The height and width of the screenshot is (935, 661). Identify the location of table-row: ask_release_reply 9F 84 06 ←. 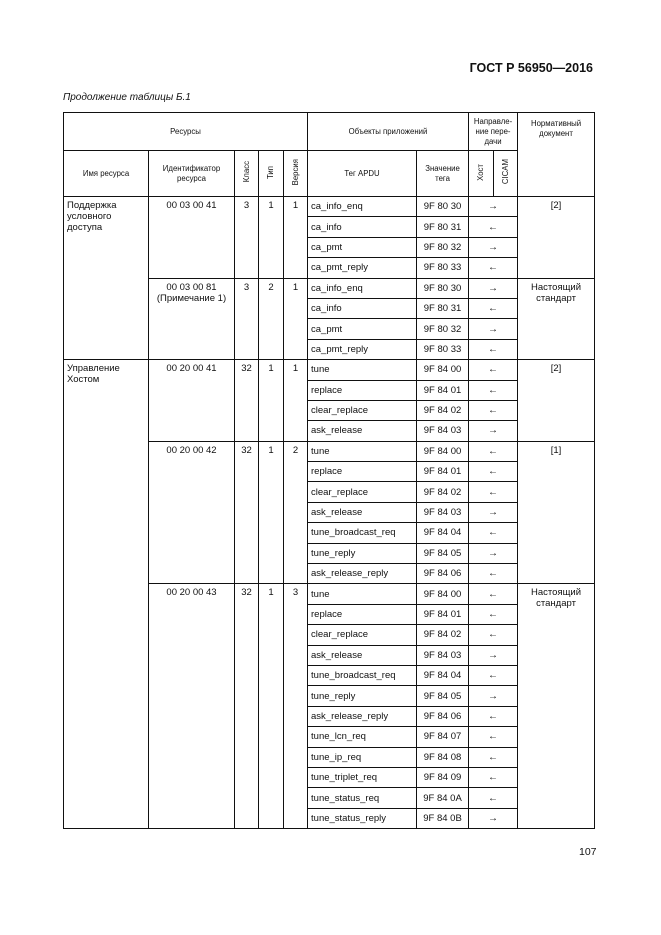
(329, 716).